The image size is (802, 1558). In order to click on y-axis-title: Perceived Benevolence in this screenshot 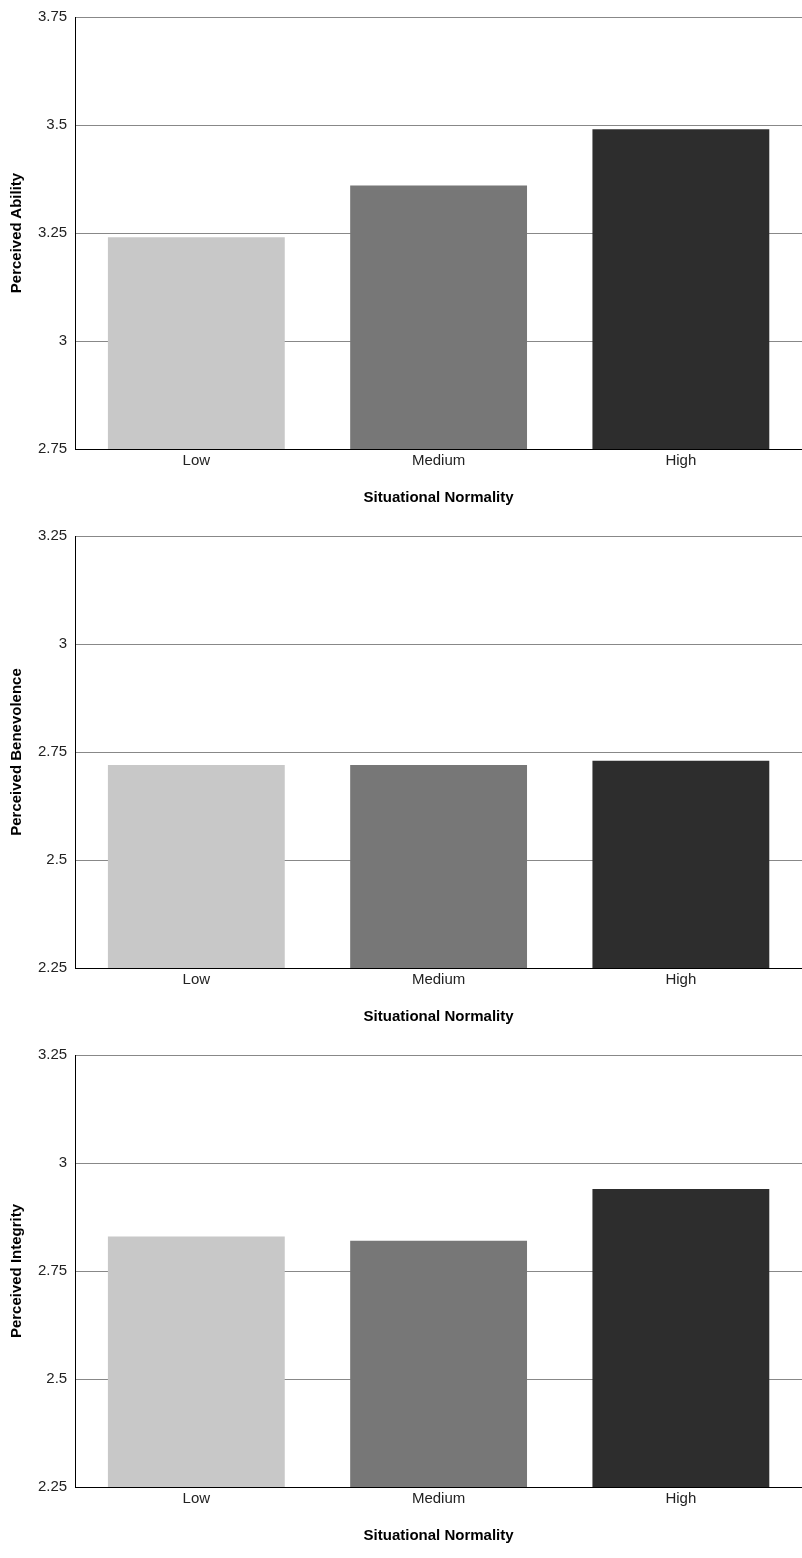, I will do `click(16, 752)`.